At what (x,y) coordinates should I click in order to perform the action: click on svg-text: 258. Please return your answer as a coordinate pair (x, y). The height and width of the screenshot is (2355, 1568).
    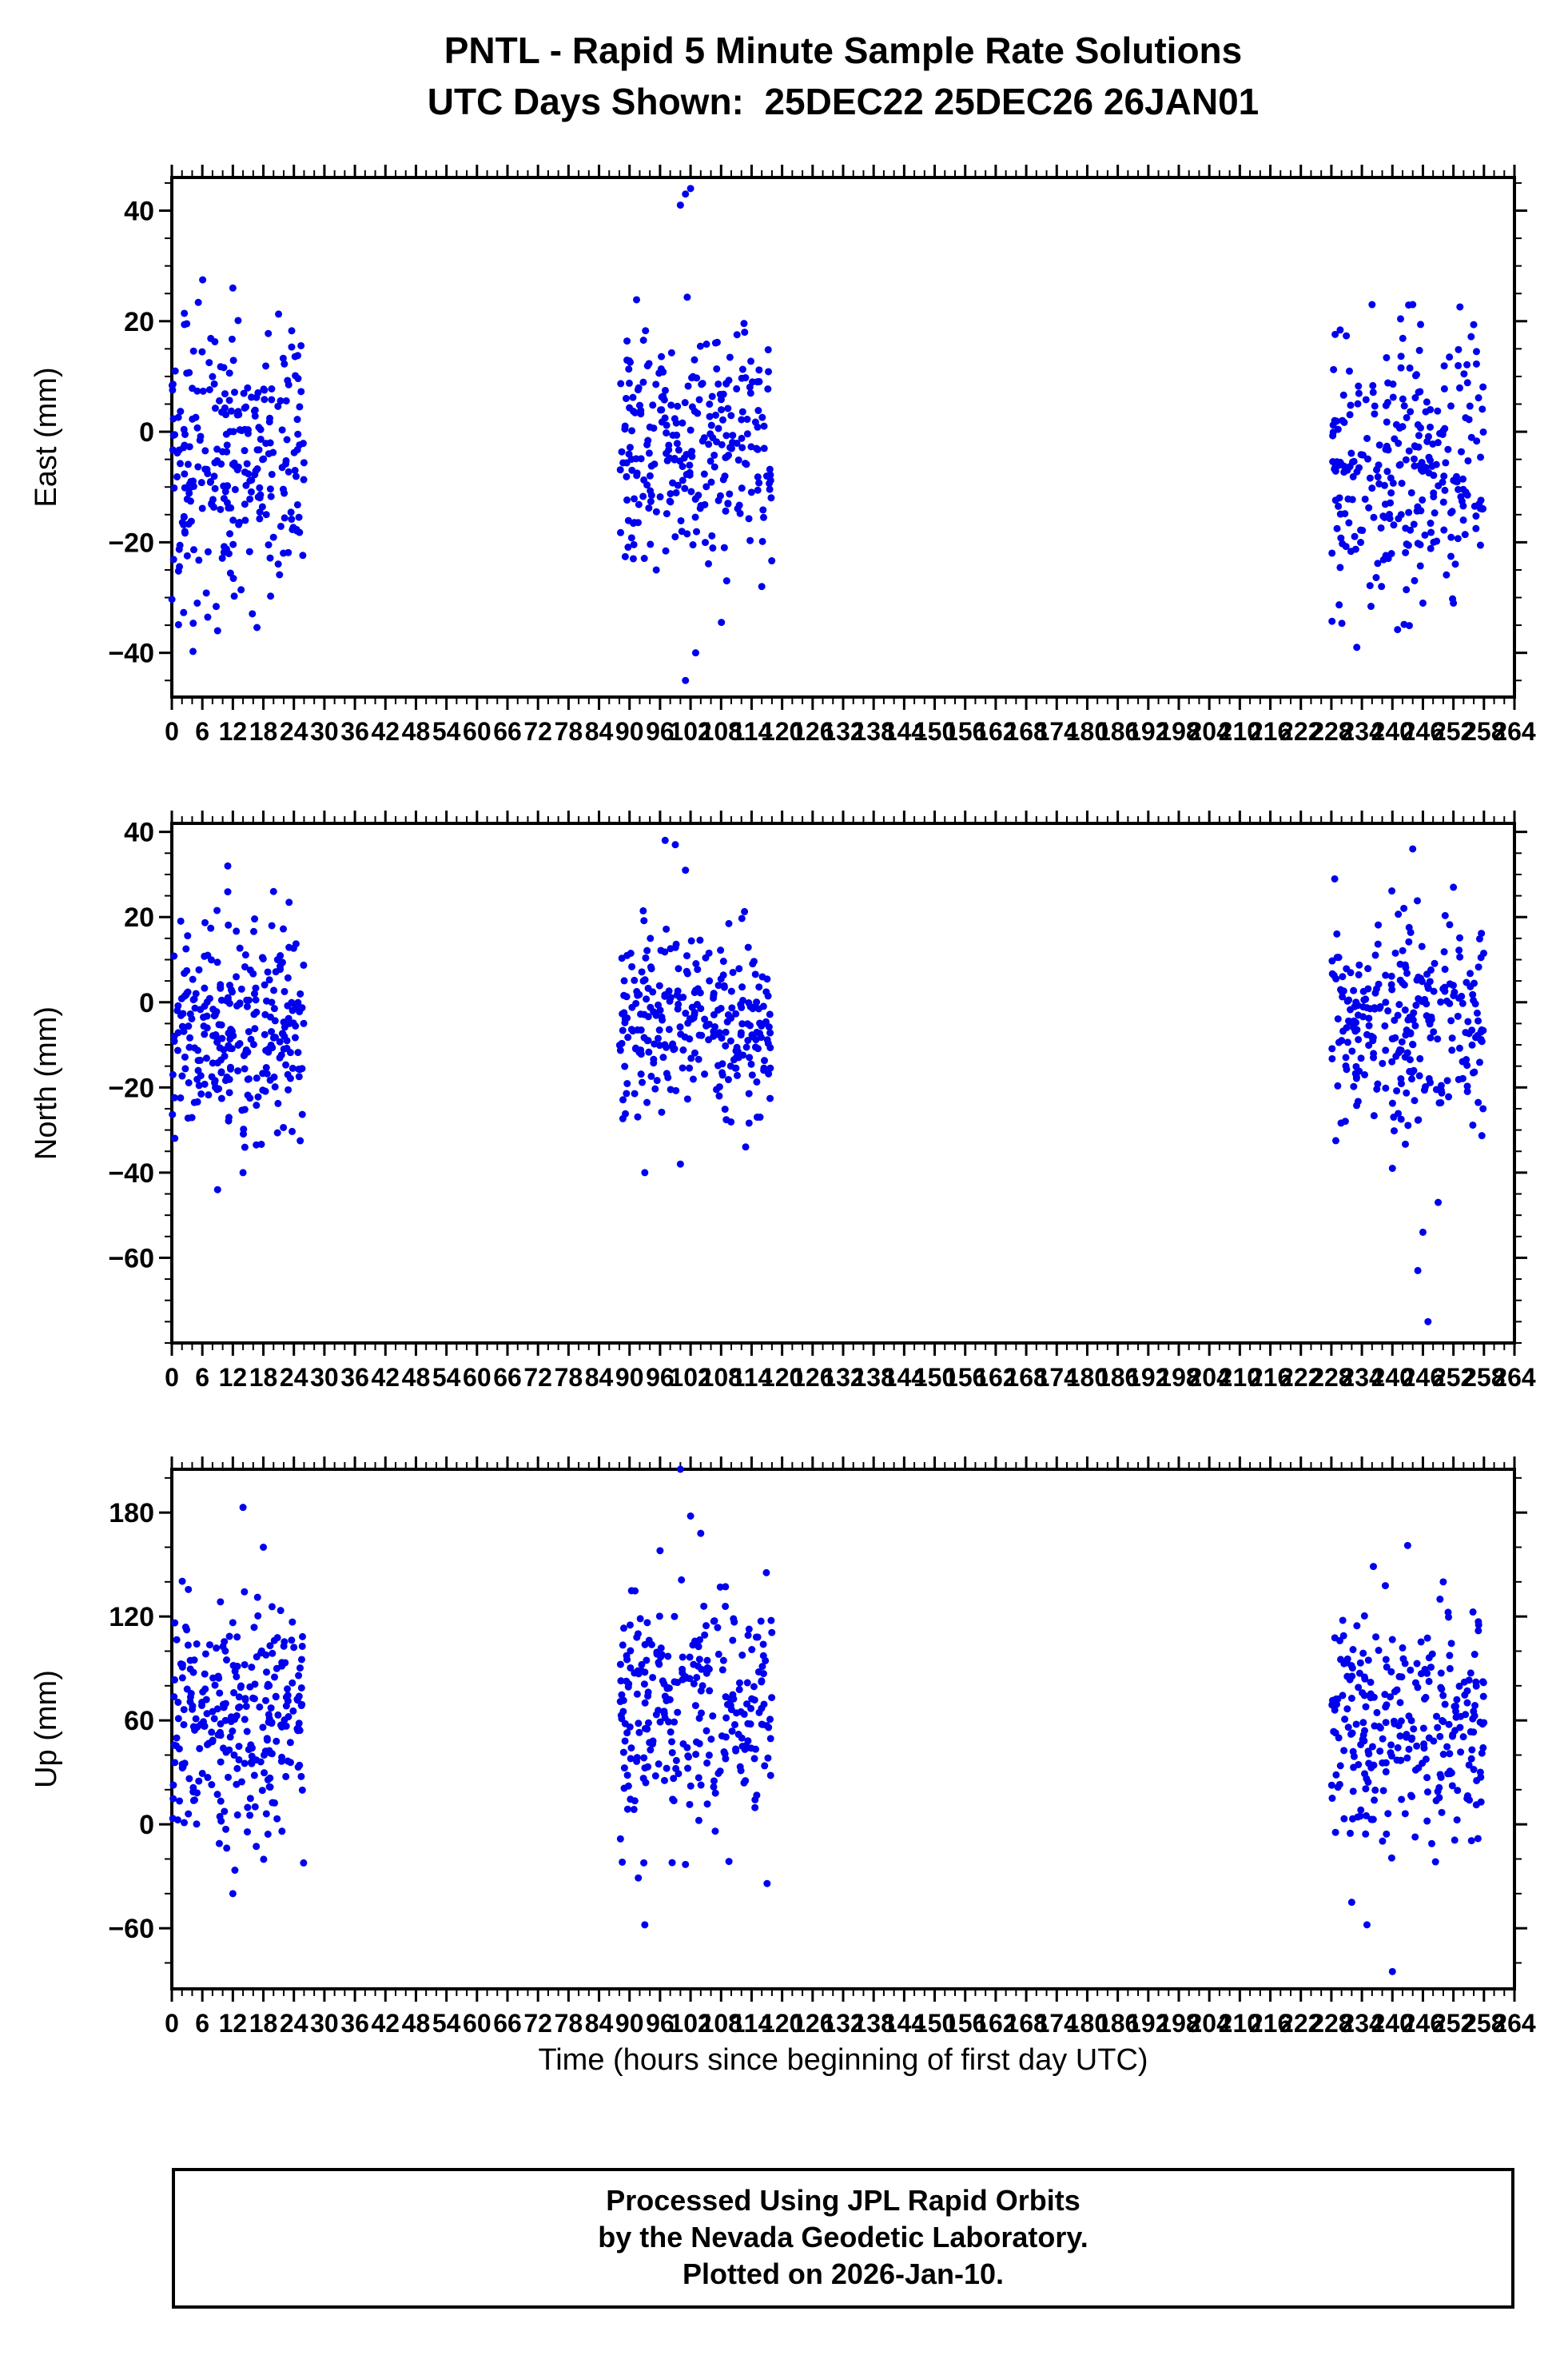
    Looking at the image, I should click on (1484, 1377).